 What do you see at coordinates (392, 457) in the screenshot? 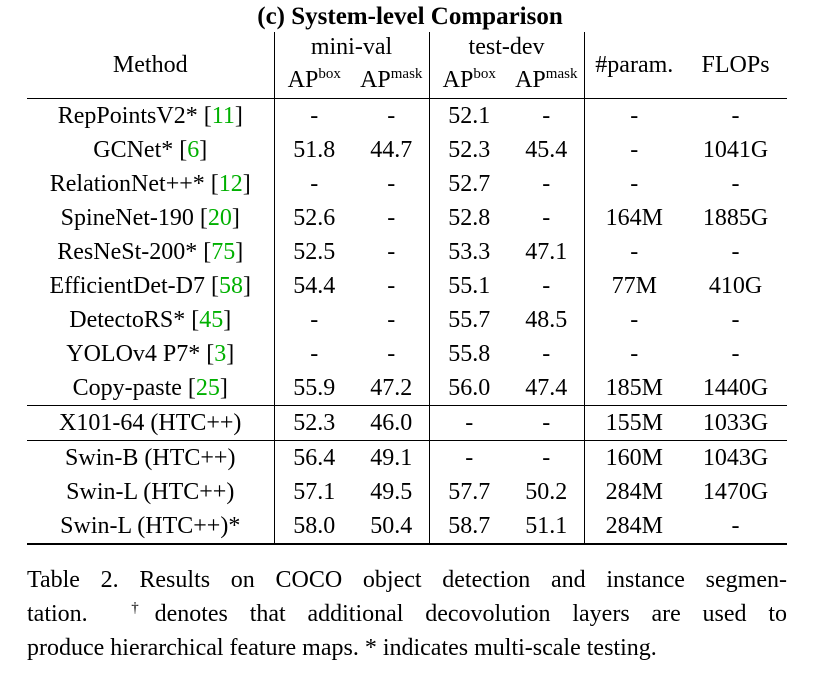
I see `cell-minival-apmask: 49.1` at bounding box center [392, 457].